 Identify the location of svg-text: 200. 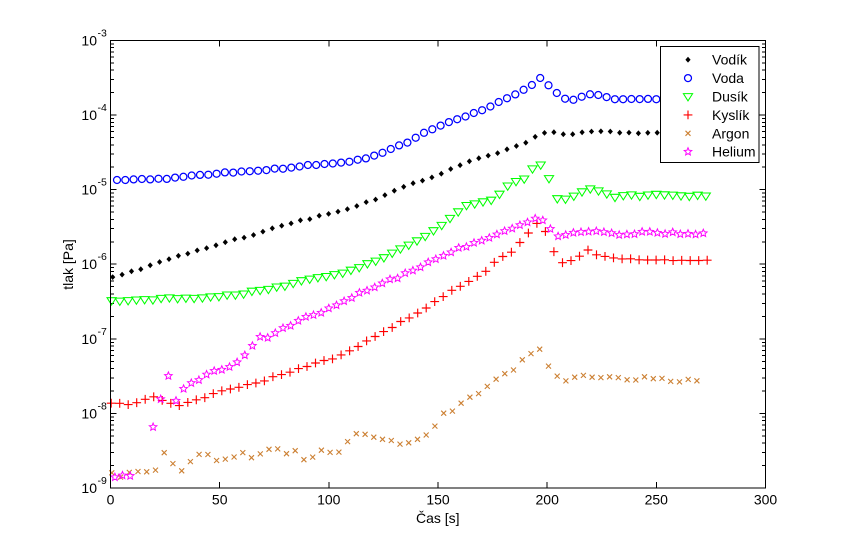
(548, 500).